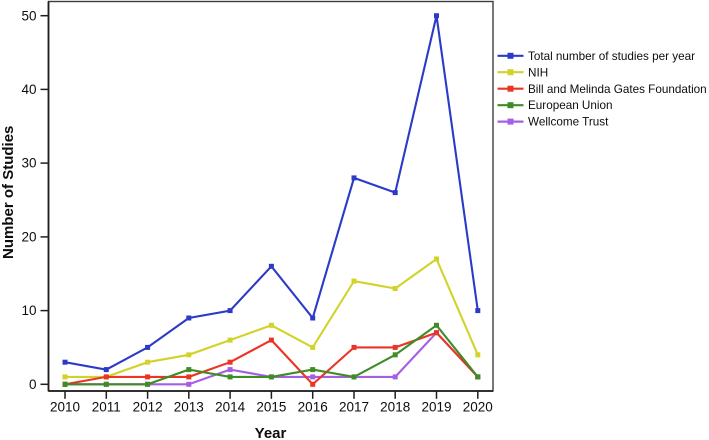 The height and width of the screenshot is (440, 709). What do you see at coordinates (33, 384) in the screenshot?
I see `svg-text: 0` at bounding box center [33, 384].